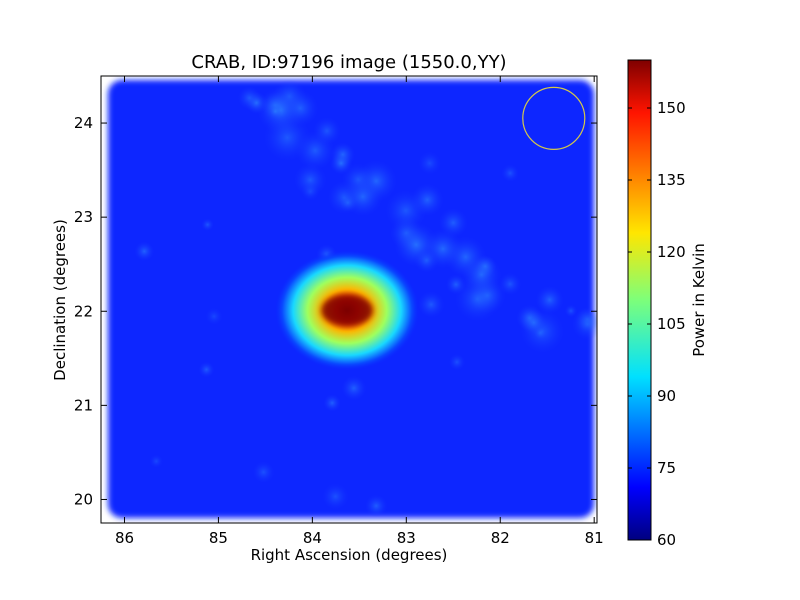  I want to click on crab-source, so click(347, 310).